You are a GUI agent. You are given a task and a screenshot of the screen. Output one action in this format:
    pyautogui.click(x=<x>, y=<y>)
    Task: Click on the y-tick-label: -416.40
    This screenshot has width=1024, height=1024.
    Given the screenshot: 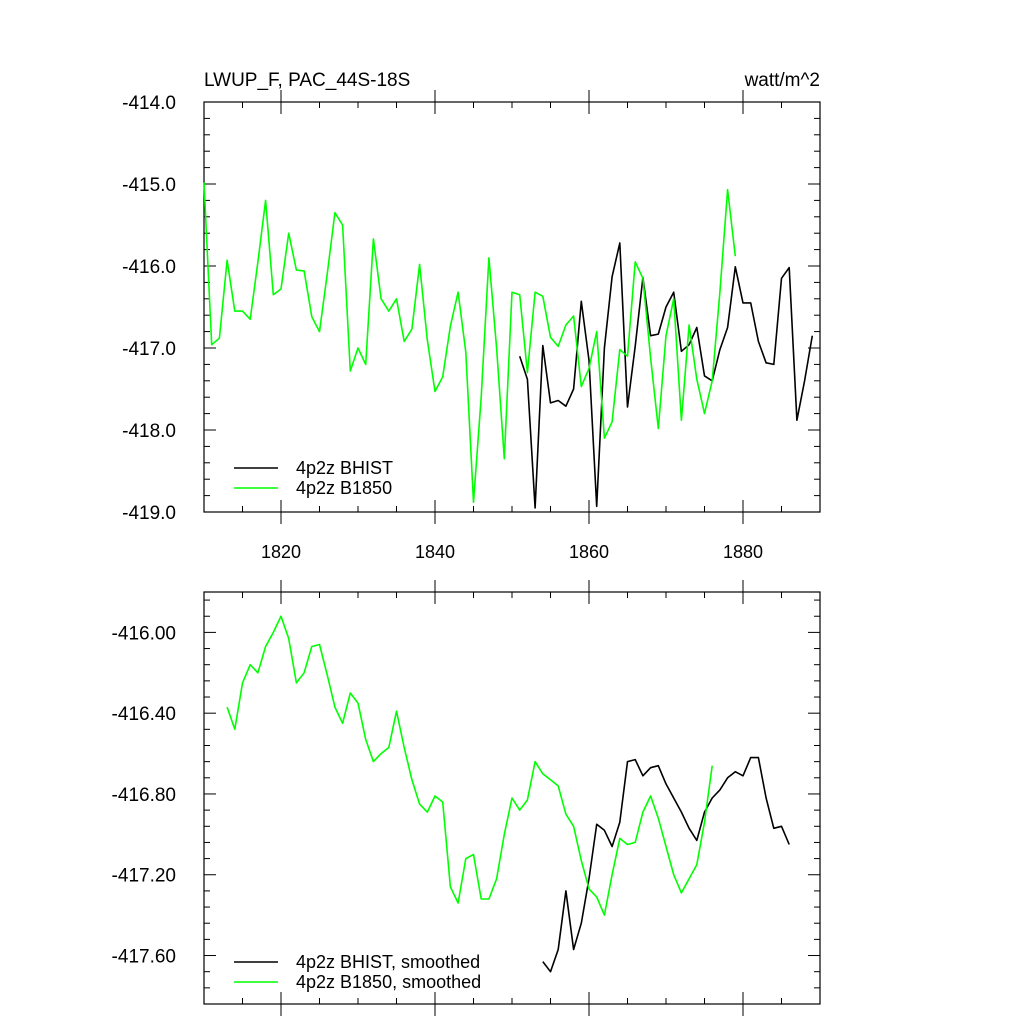 What is the action you would take?
    pyautogui.click(x=144, y=714)
    